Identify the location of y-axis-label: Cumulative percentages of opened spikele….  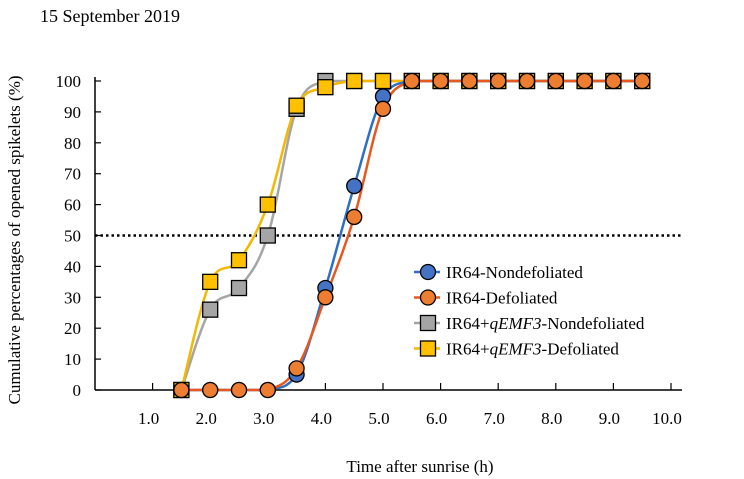
(14, 239).